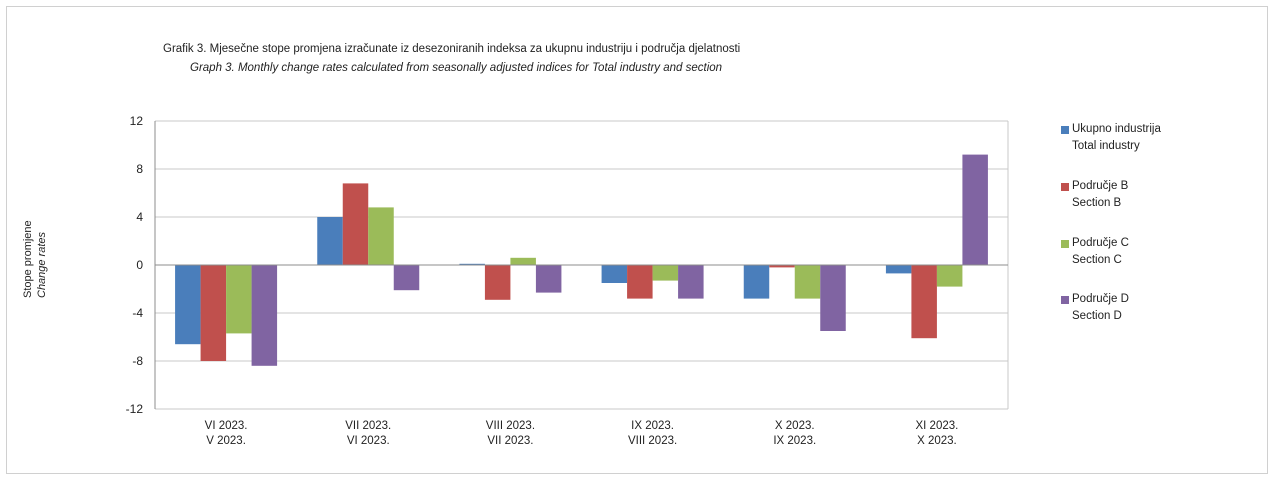 This screenshot has height=481, width=1275. Describe the element at coordinates (226, 441) in the screenshot. I see `x-tick-label: V 2023.` at that location.